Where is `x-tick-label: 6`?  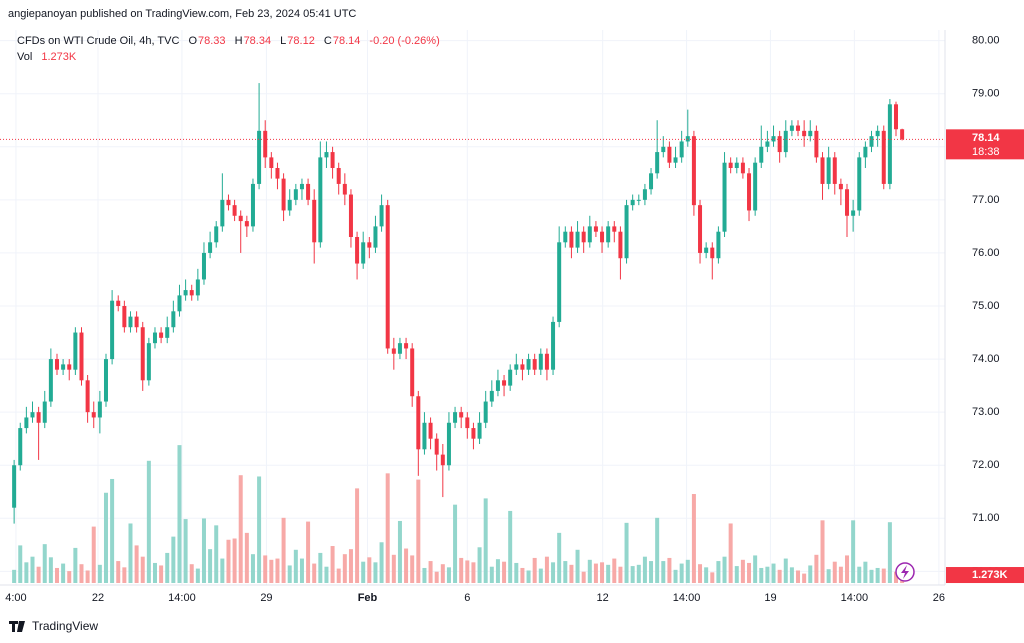 x-tick-label: 6 is located at coordinates (467, 598).